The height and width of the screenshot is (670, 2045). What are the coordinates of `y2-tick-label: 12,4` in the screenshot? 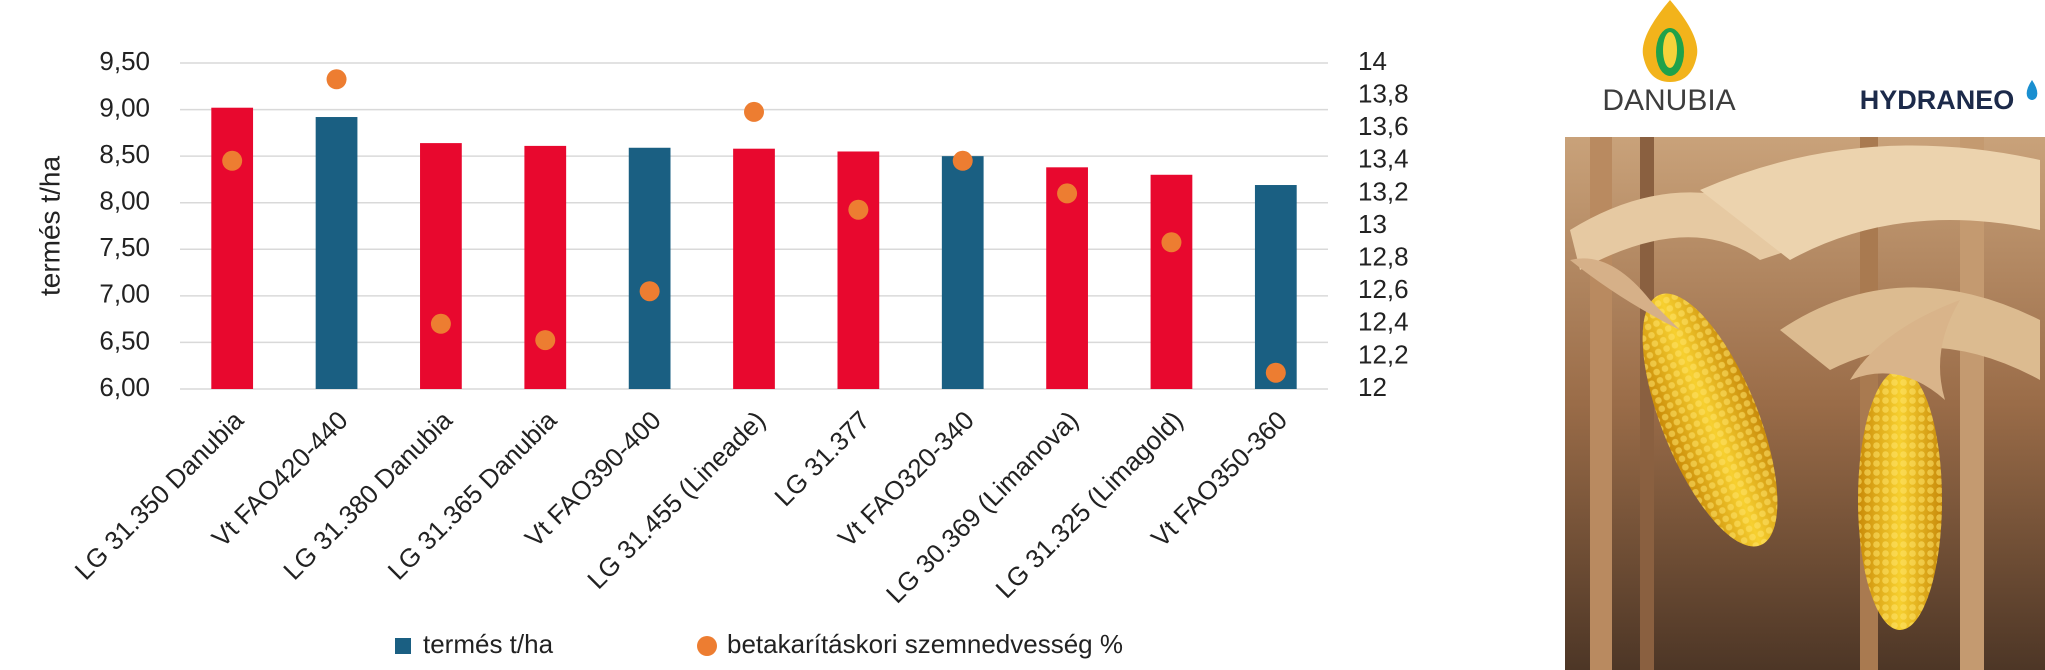 It's located at (1383, 322).